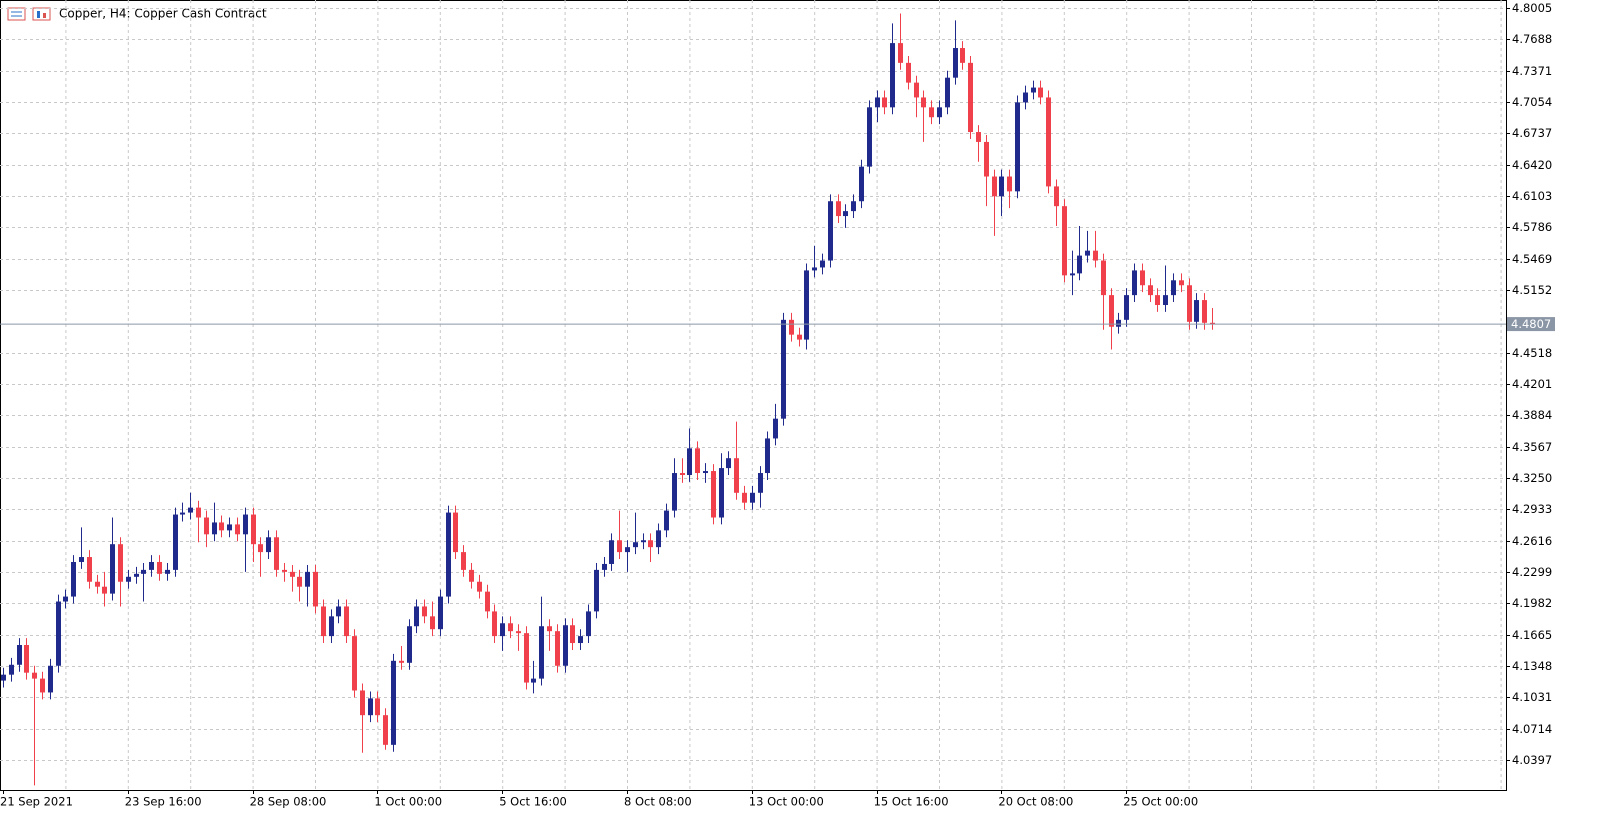  Describe the element at coordinates (1532, 165) in the screenshot. I see `y-tick-label: 4.6420` at that location.